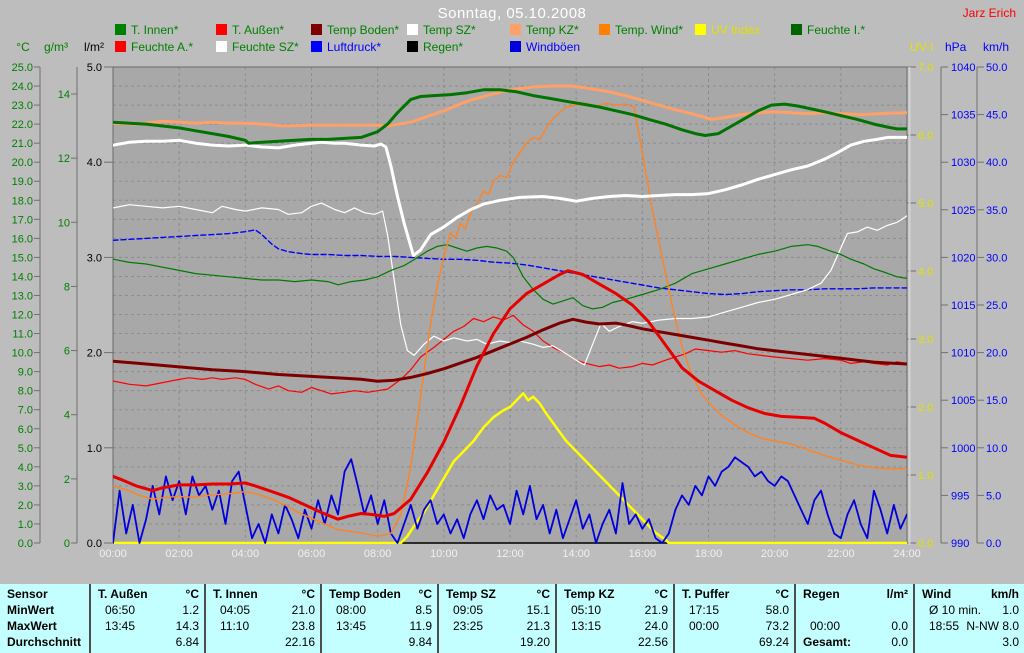  I want to click on table-cell: 1.0, so click(1010, 610).